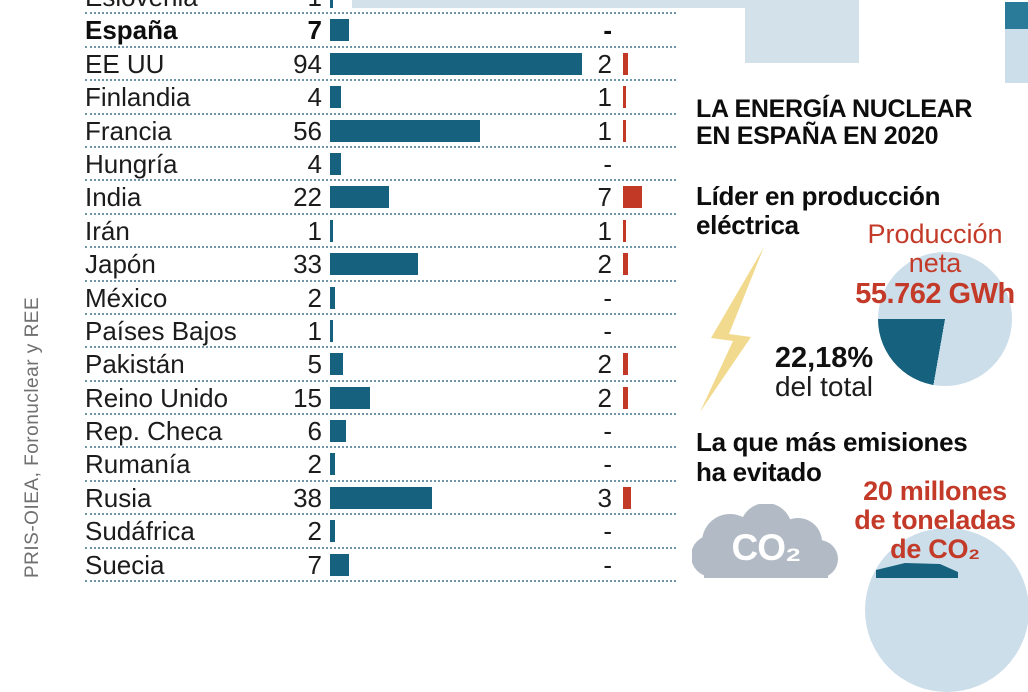  Describe the element at coordinates (307, 397) in the screenshot. I see `operating-count: 15` at that location.